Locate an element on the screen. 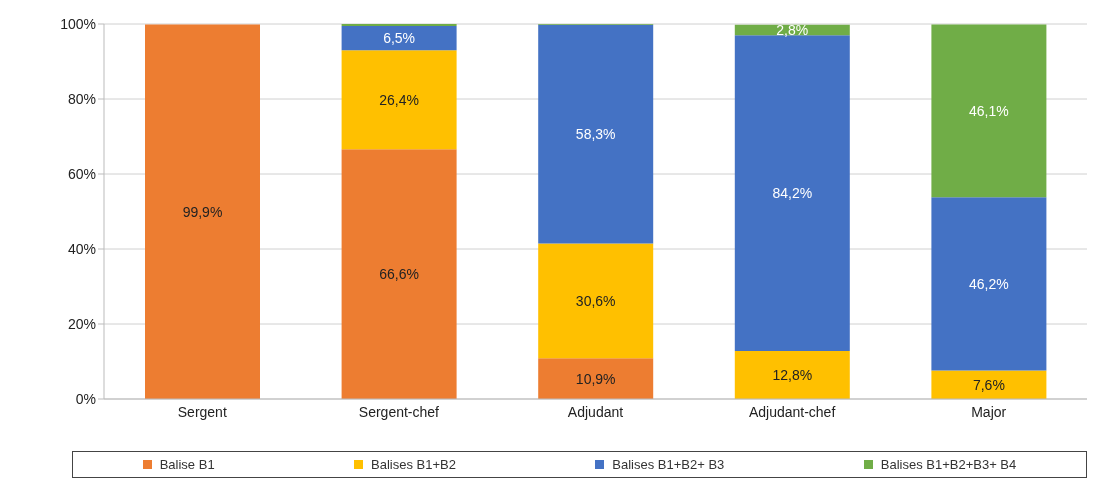 The width and height of the screenshot is (1097, 498). y-tick-label: 60% is located at coordinates (81, 173).